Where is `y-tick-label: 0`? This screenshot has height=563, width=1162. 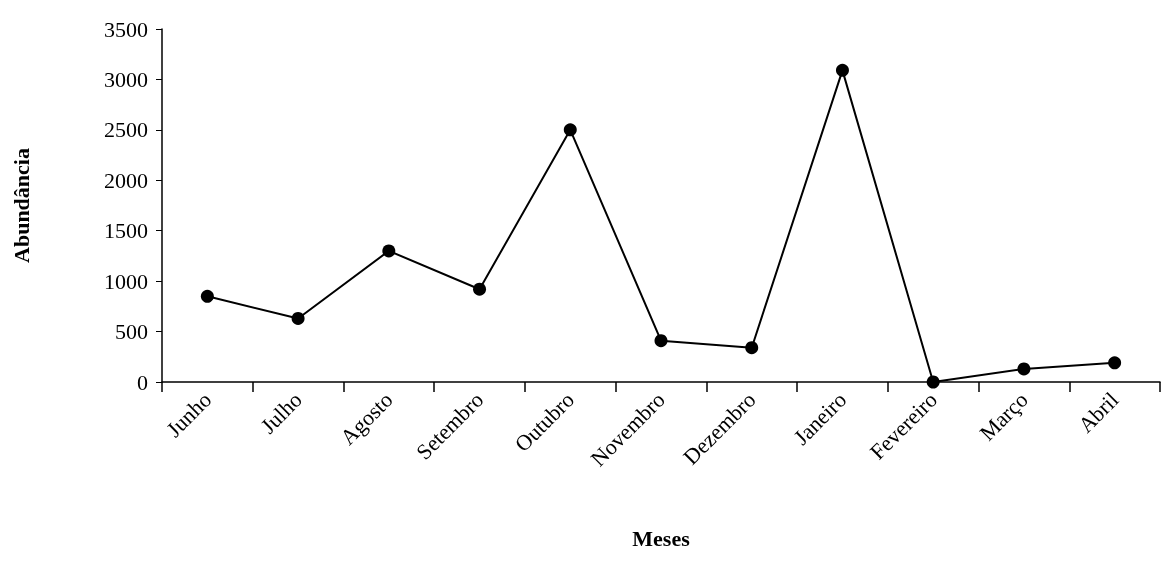 y-tick-label: 0 is located at coordinates (142, 382).